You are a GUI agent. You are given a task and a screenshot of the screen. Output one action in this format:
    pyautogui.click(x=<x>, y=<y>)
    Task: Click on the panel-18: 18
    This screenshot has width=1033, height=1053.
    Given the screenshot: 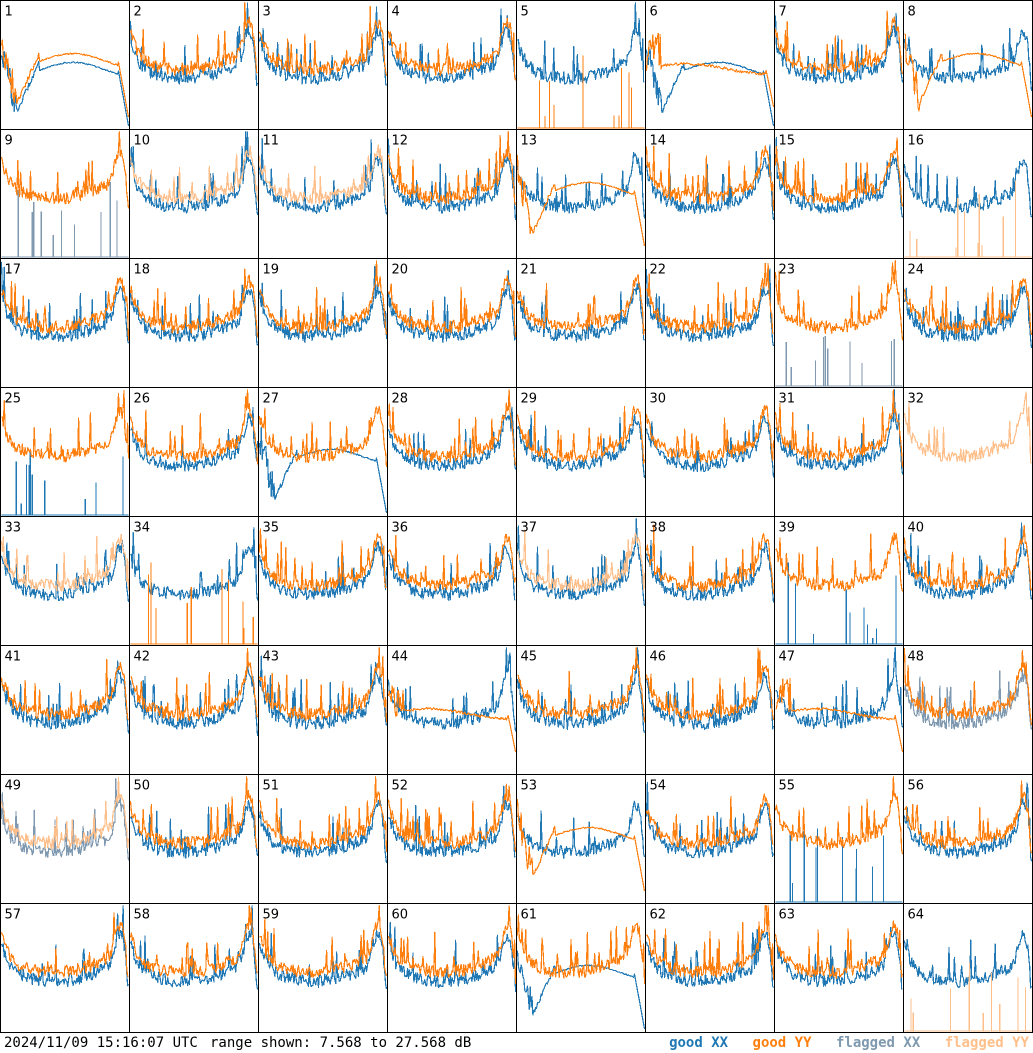 What is the action you would take?
    pyautogui.click(x=194, y=304)
    